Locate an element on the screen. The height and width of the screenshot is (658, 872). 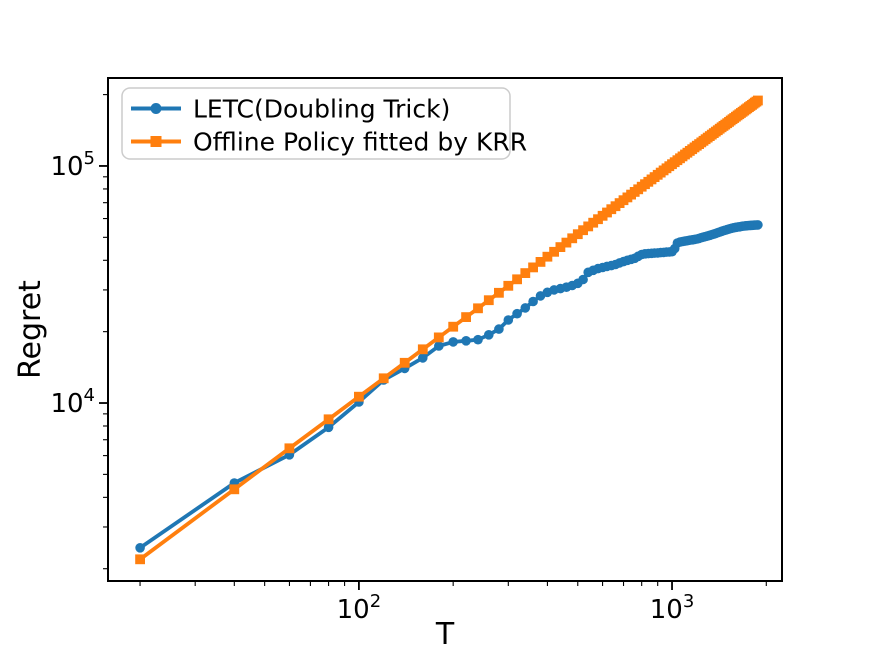
x-axis-label: T is located at coordinates (445, 634).